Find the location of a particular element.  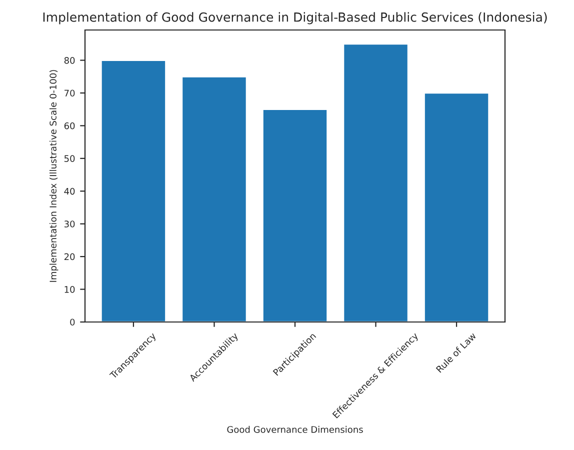

y-tick-label: 60 is located at coordinates (69, 126).